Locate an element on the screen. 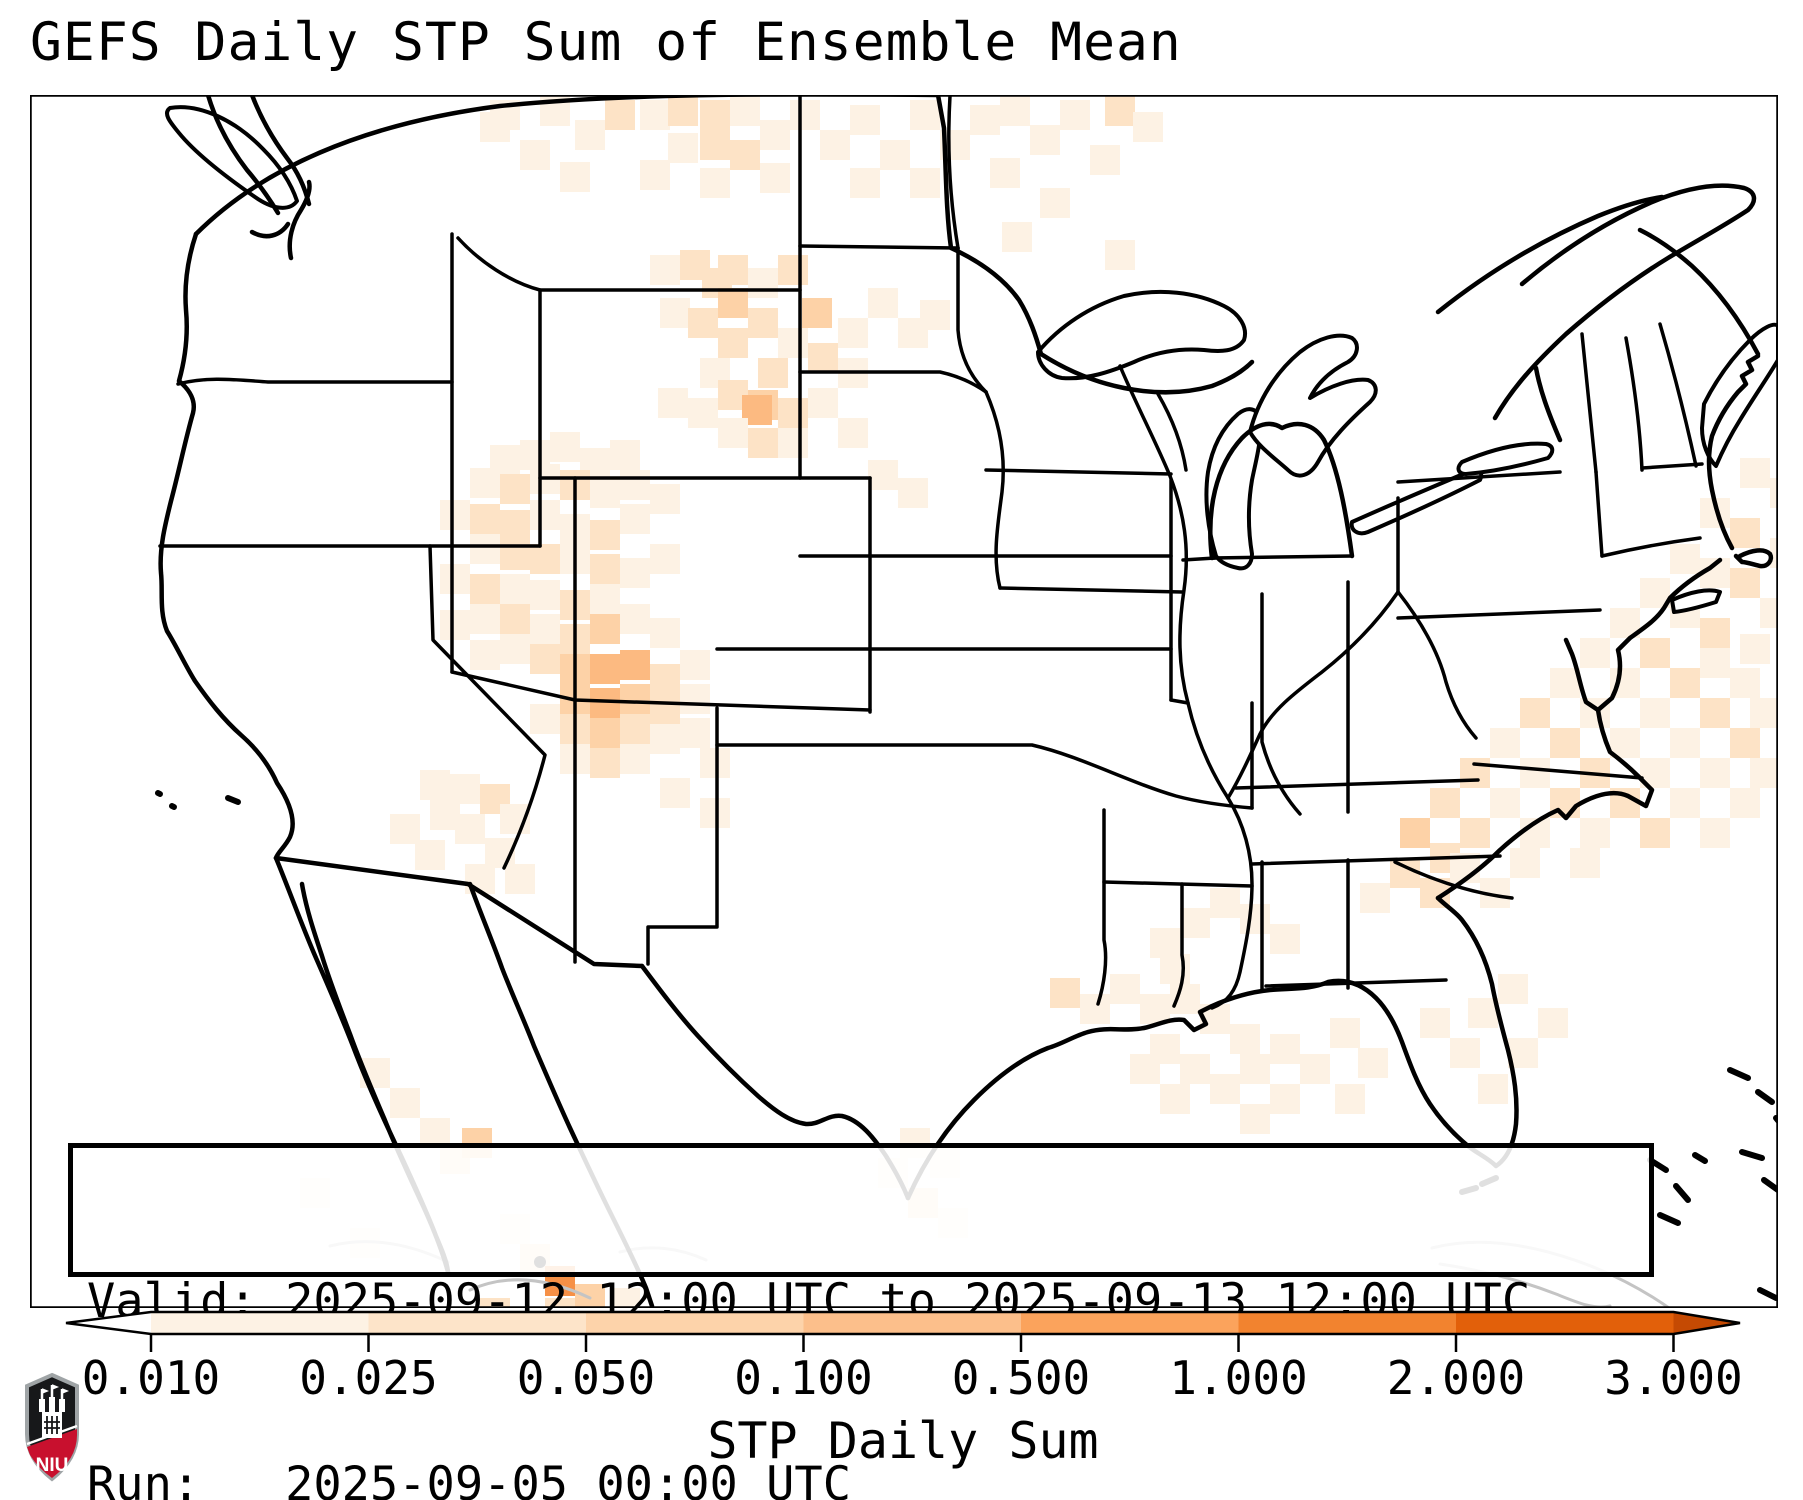  run-line: Run: 2025-09-05 00:00 UTC is located at coordinates (469, 1478).